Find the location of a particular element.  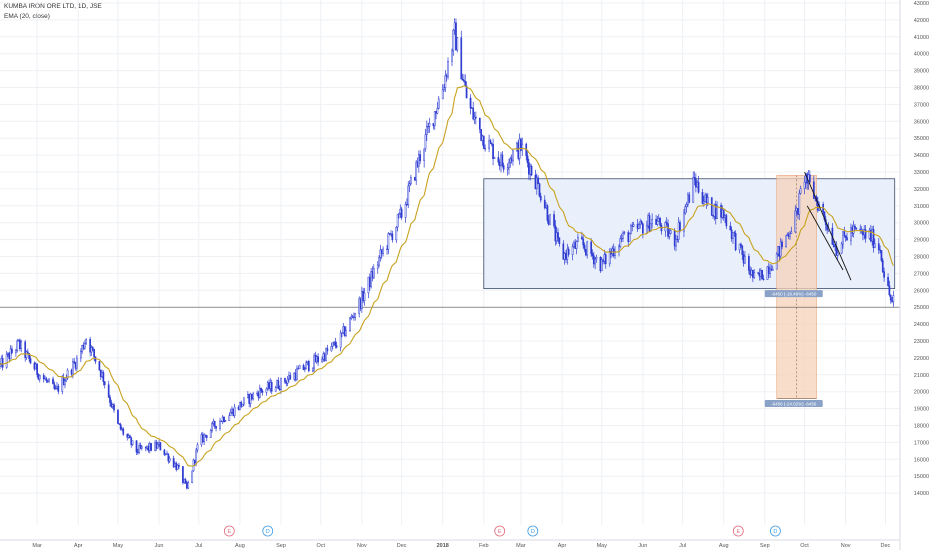

event-marker-label: D is located at coordinates (775, 532).